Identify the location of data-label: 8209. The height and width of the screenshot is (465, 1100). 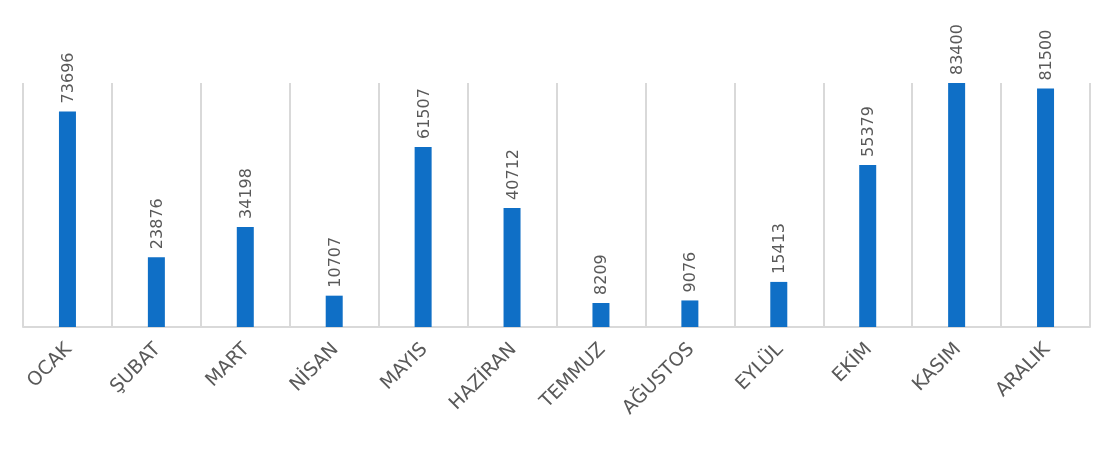
(601, 274).